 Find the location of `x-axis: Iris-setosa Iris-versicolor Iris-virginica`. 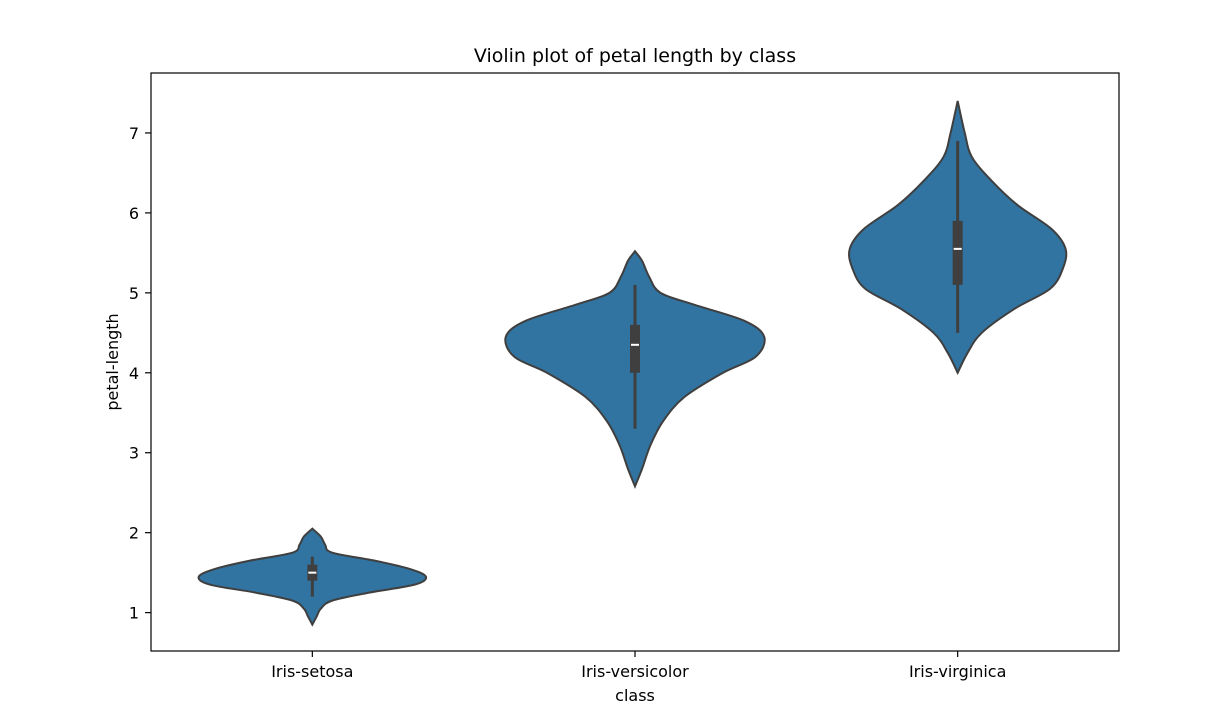

x-axis: Iris-setosa Iris-versicolor Iris-virginica is located at coordinates (638, 666).